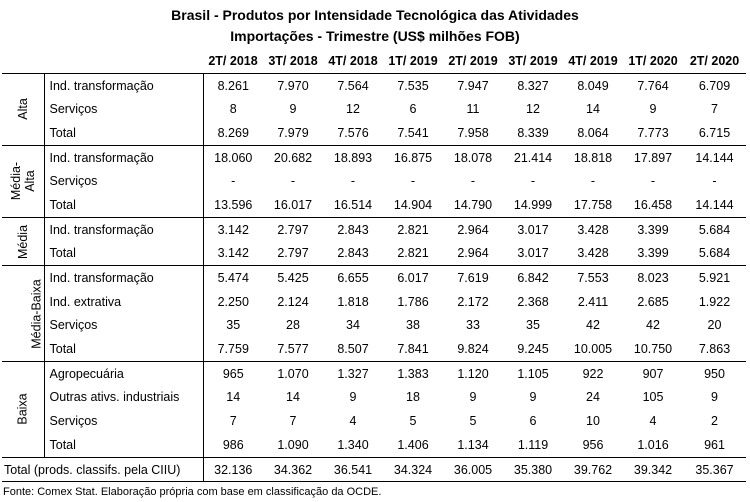 The image size is (750, 502). What do you see at coordinates (22, 409) in the screenshot?
I see `group-label: Baixa` at bounding box center [22, 409].